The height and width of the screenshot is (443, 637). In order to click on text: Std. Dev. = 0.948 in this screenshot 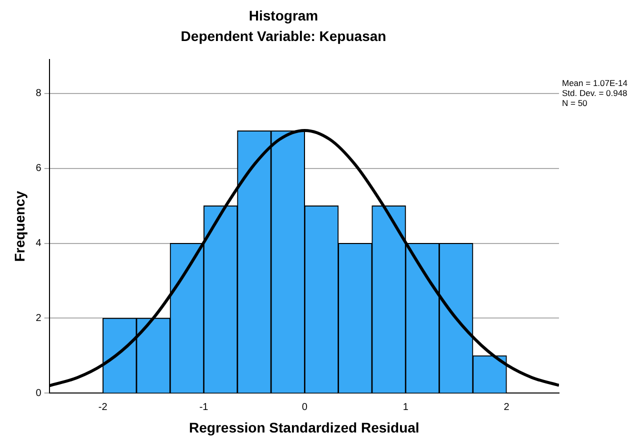, I will do `click(595, 93)`.